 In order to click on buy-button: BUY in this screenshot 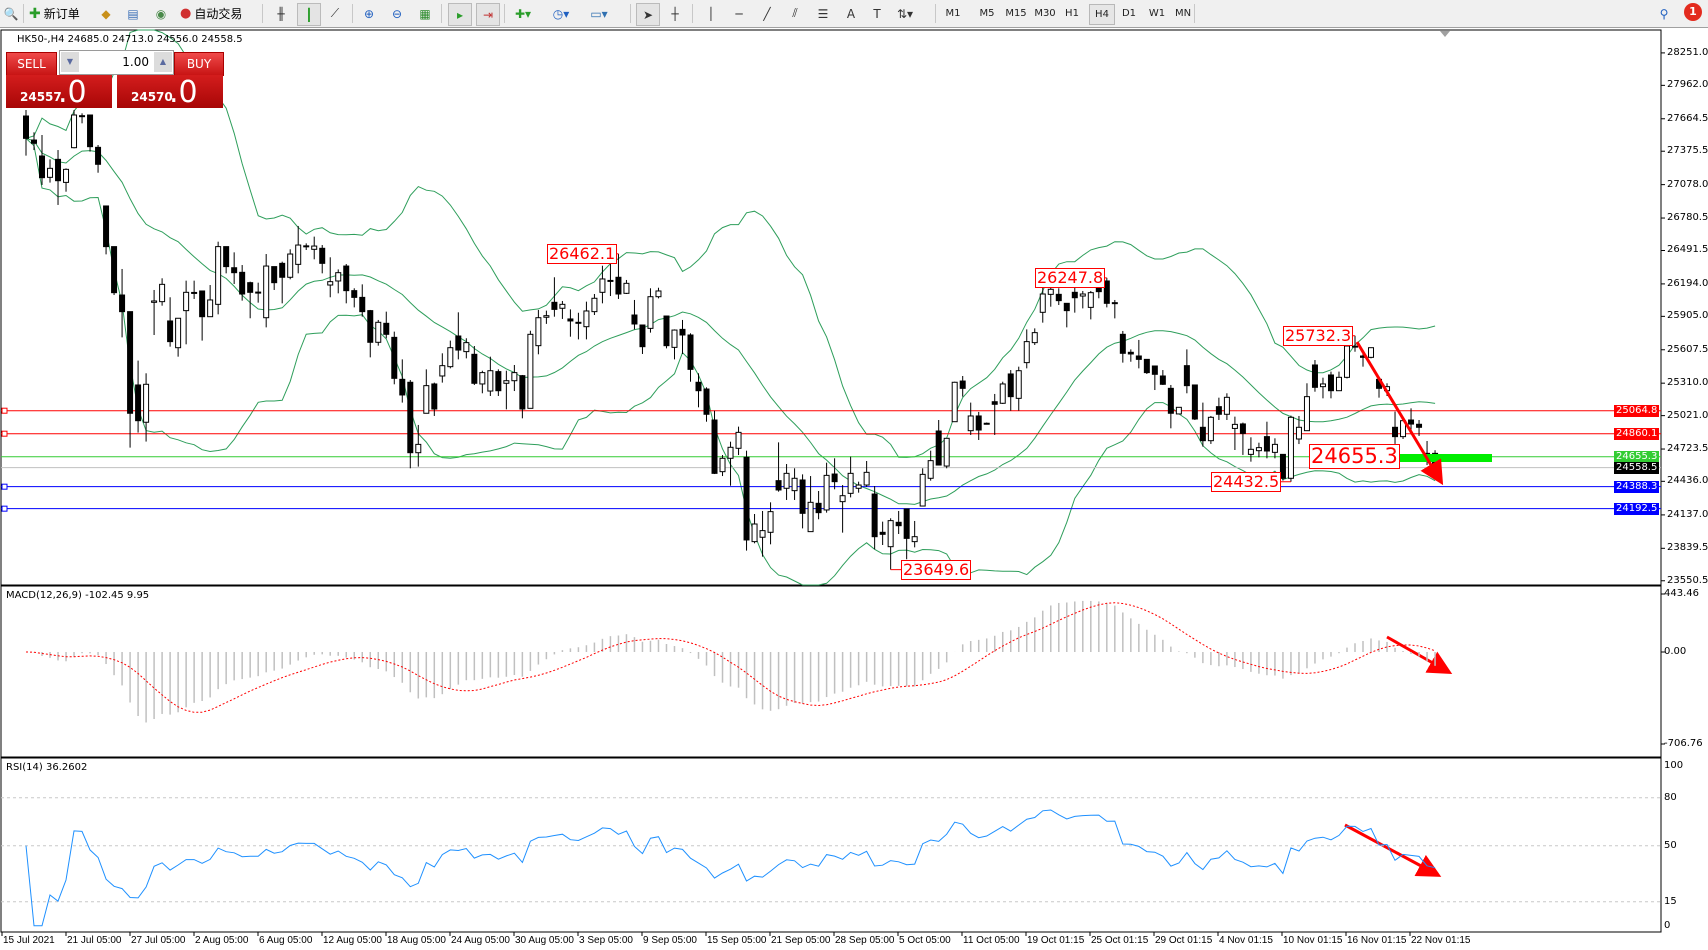, I will do `click(199, 64)`.